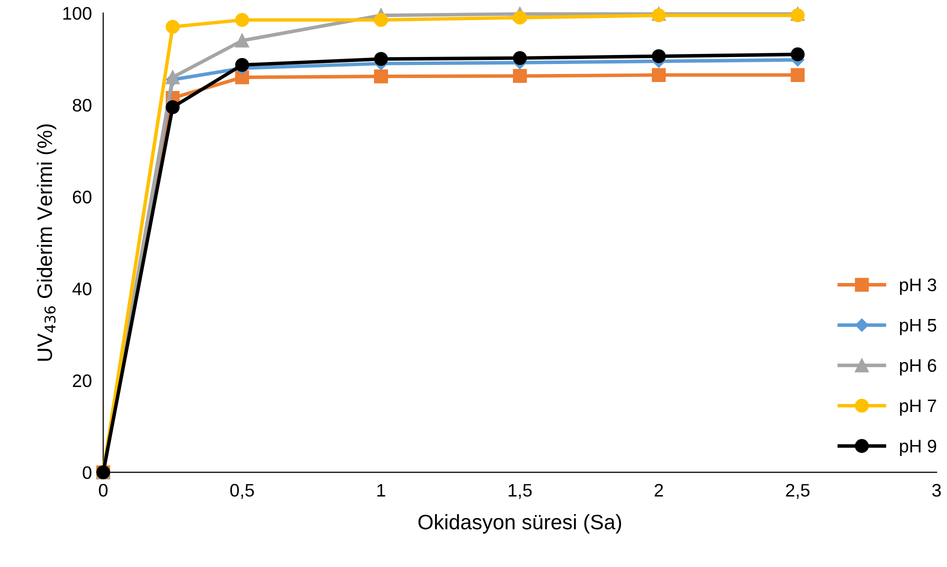  I want to click on legend-label: pH 7, so click(918, 408).